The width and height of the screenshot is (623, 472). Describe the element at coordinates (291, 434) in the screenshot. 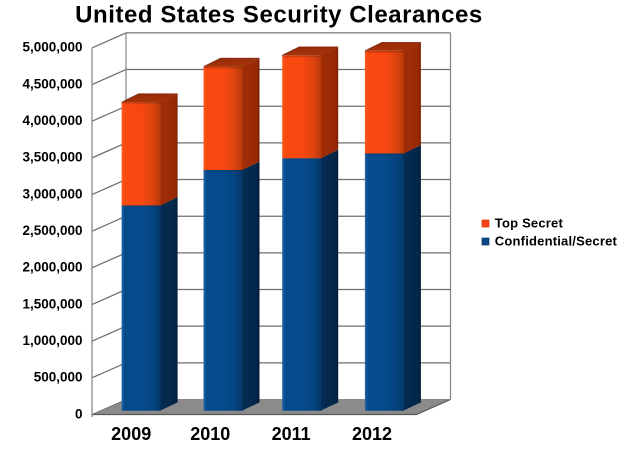

I see `svg-text: 2011` at that location.